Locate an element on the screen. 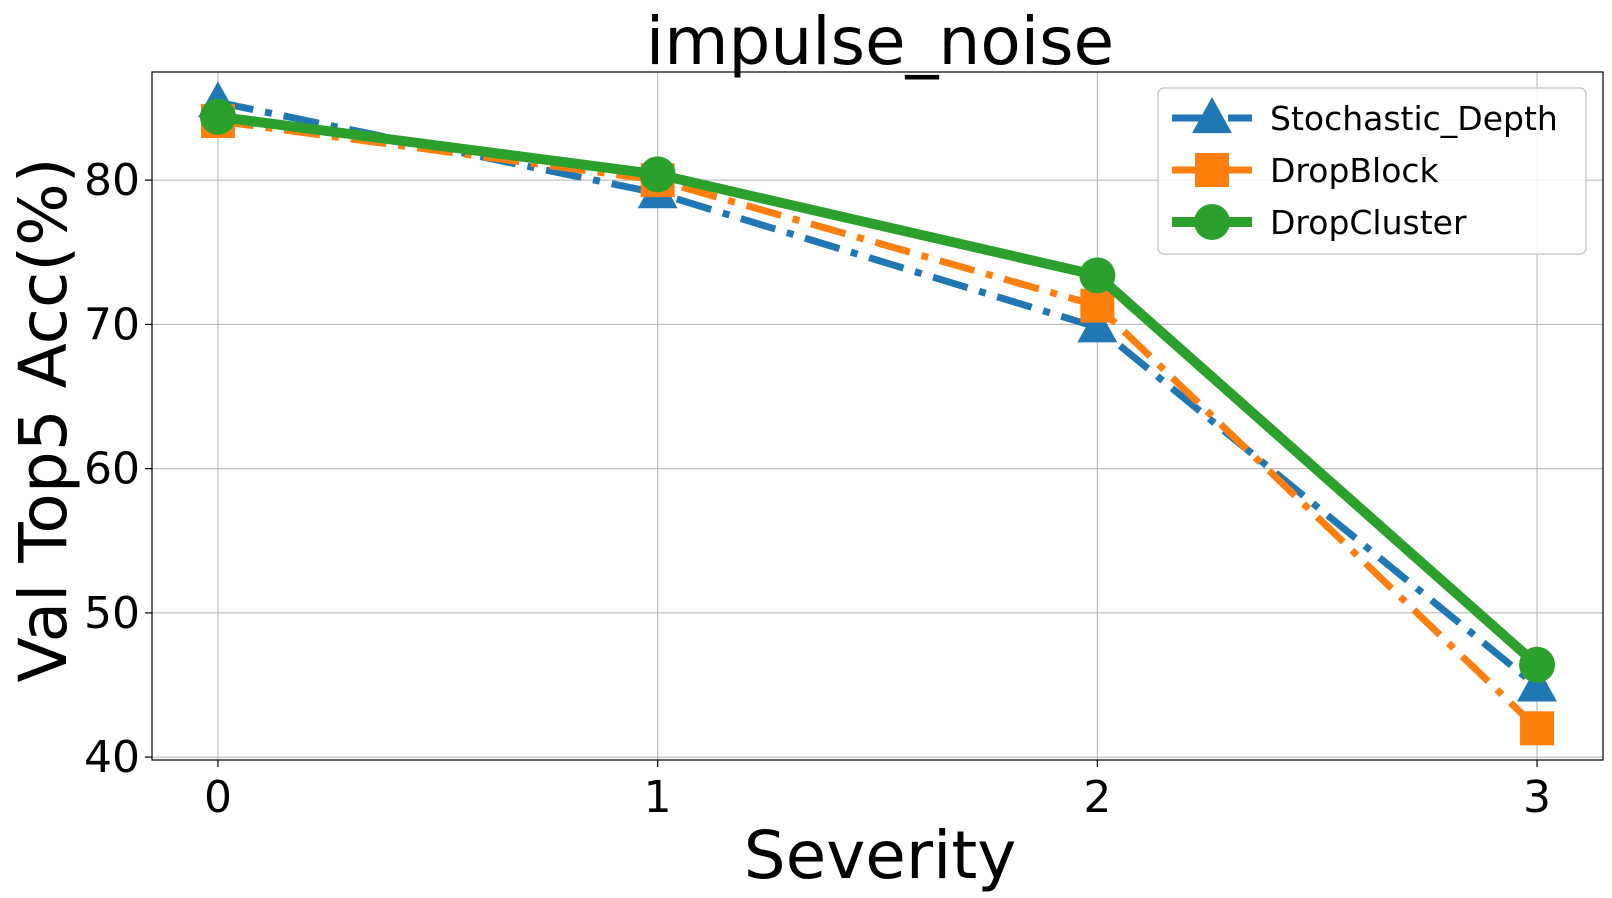 The width and height of the screenshot is (1612, 898). legend: Stochastic_Depth DropBlock DropCluster is located at coordinates (1372, 171).